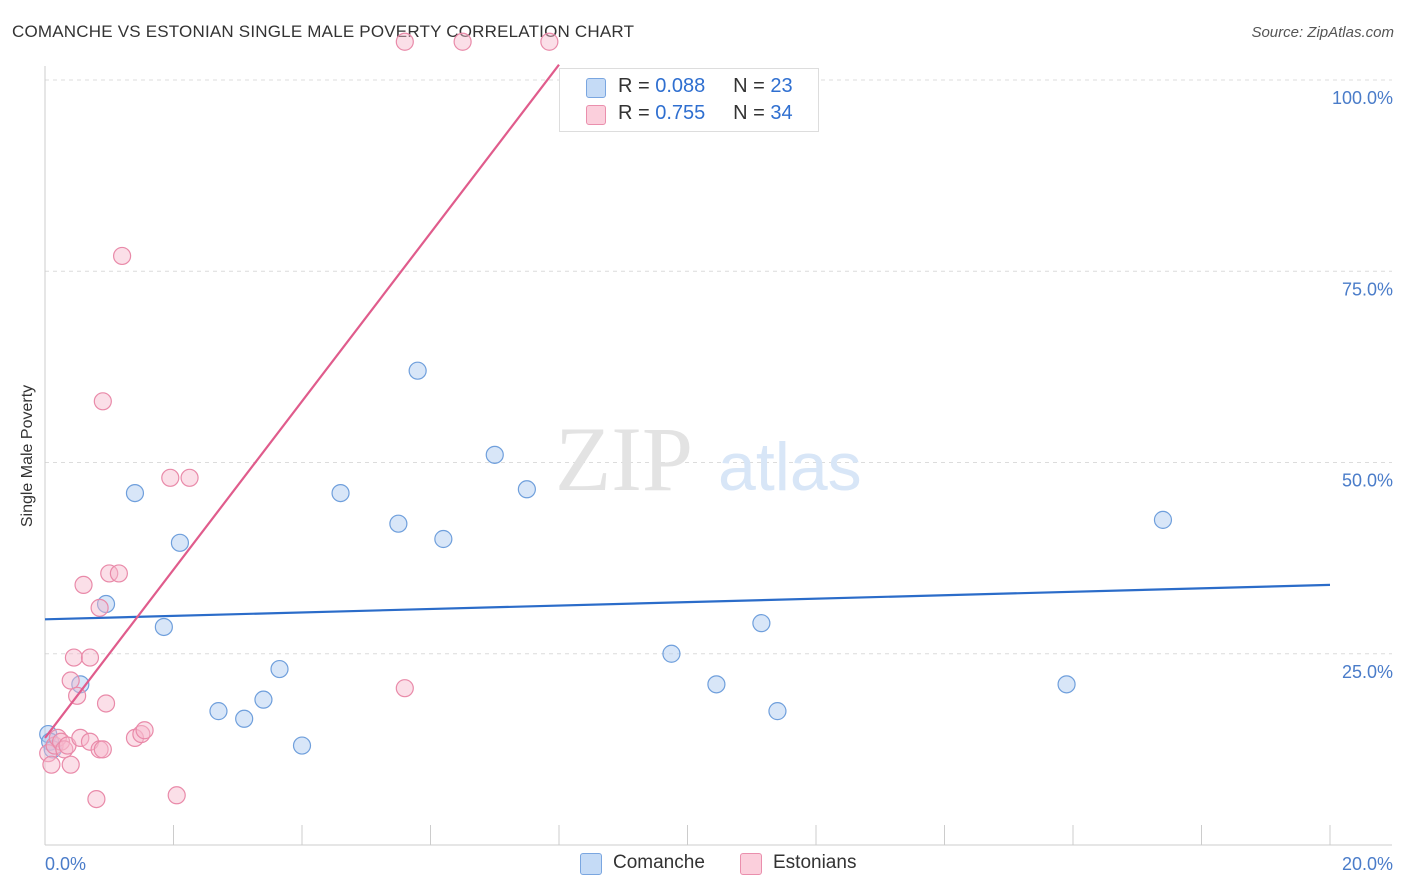 The height and width of the screenshot is (892, 1406). Describe the element at coordinates (659, 862) in the screenshot. I see `legend-label-comanche: Comanche` at that location.